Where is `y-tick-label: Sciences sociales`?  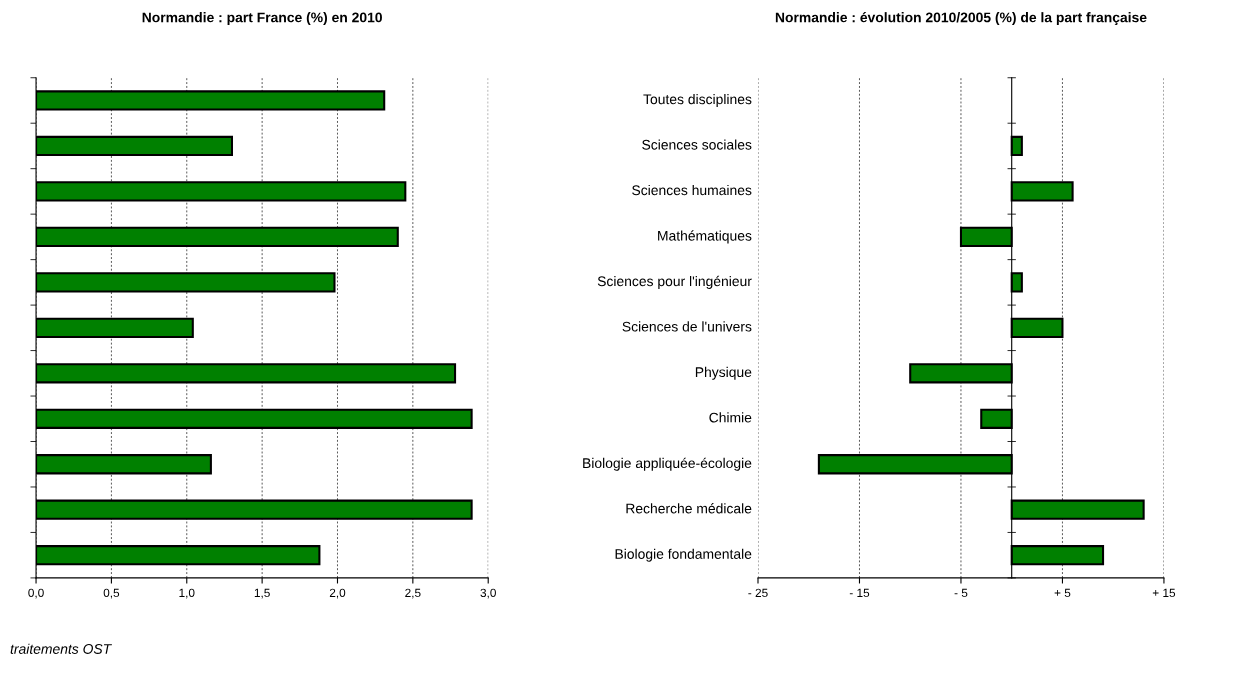 y-tick-label: Sciences sociales is located at coordinates (697, 144).